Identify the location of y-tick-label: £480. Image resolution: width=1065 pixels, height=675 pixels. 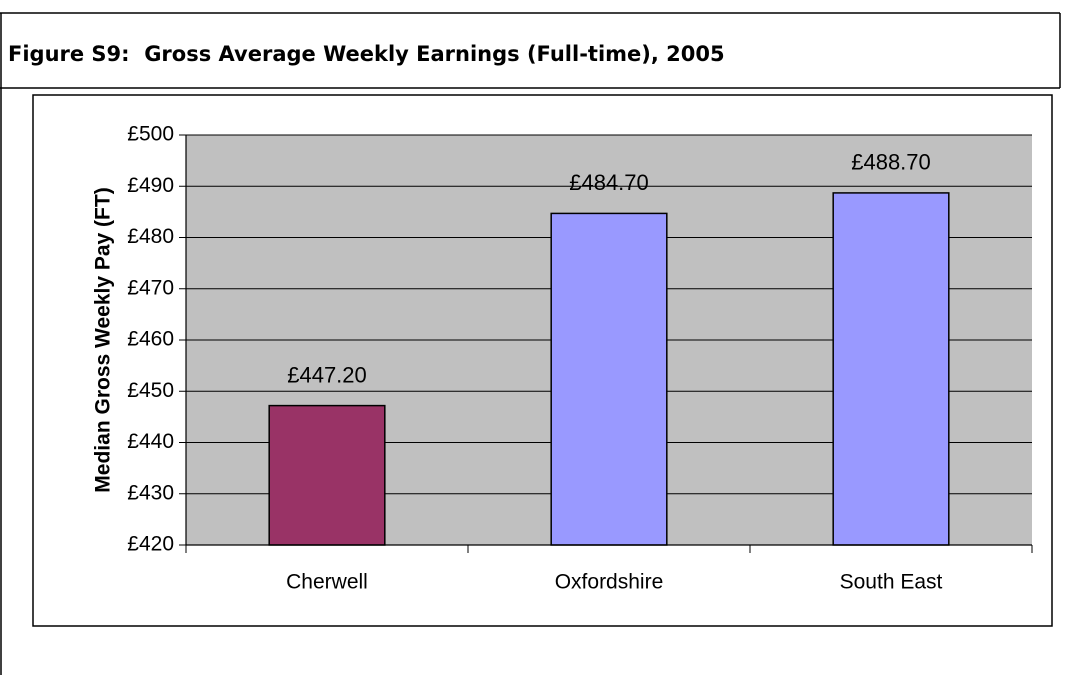
(150, 236).